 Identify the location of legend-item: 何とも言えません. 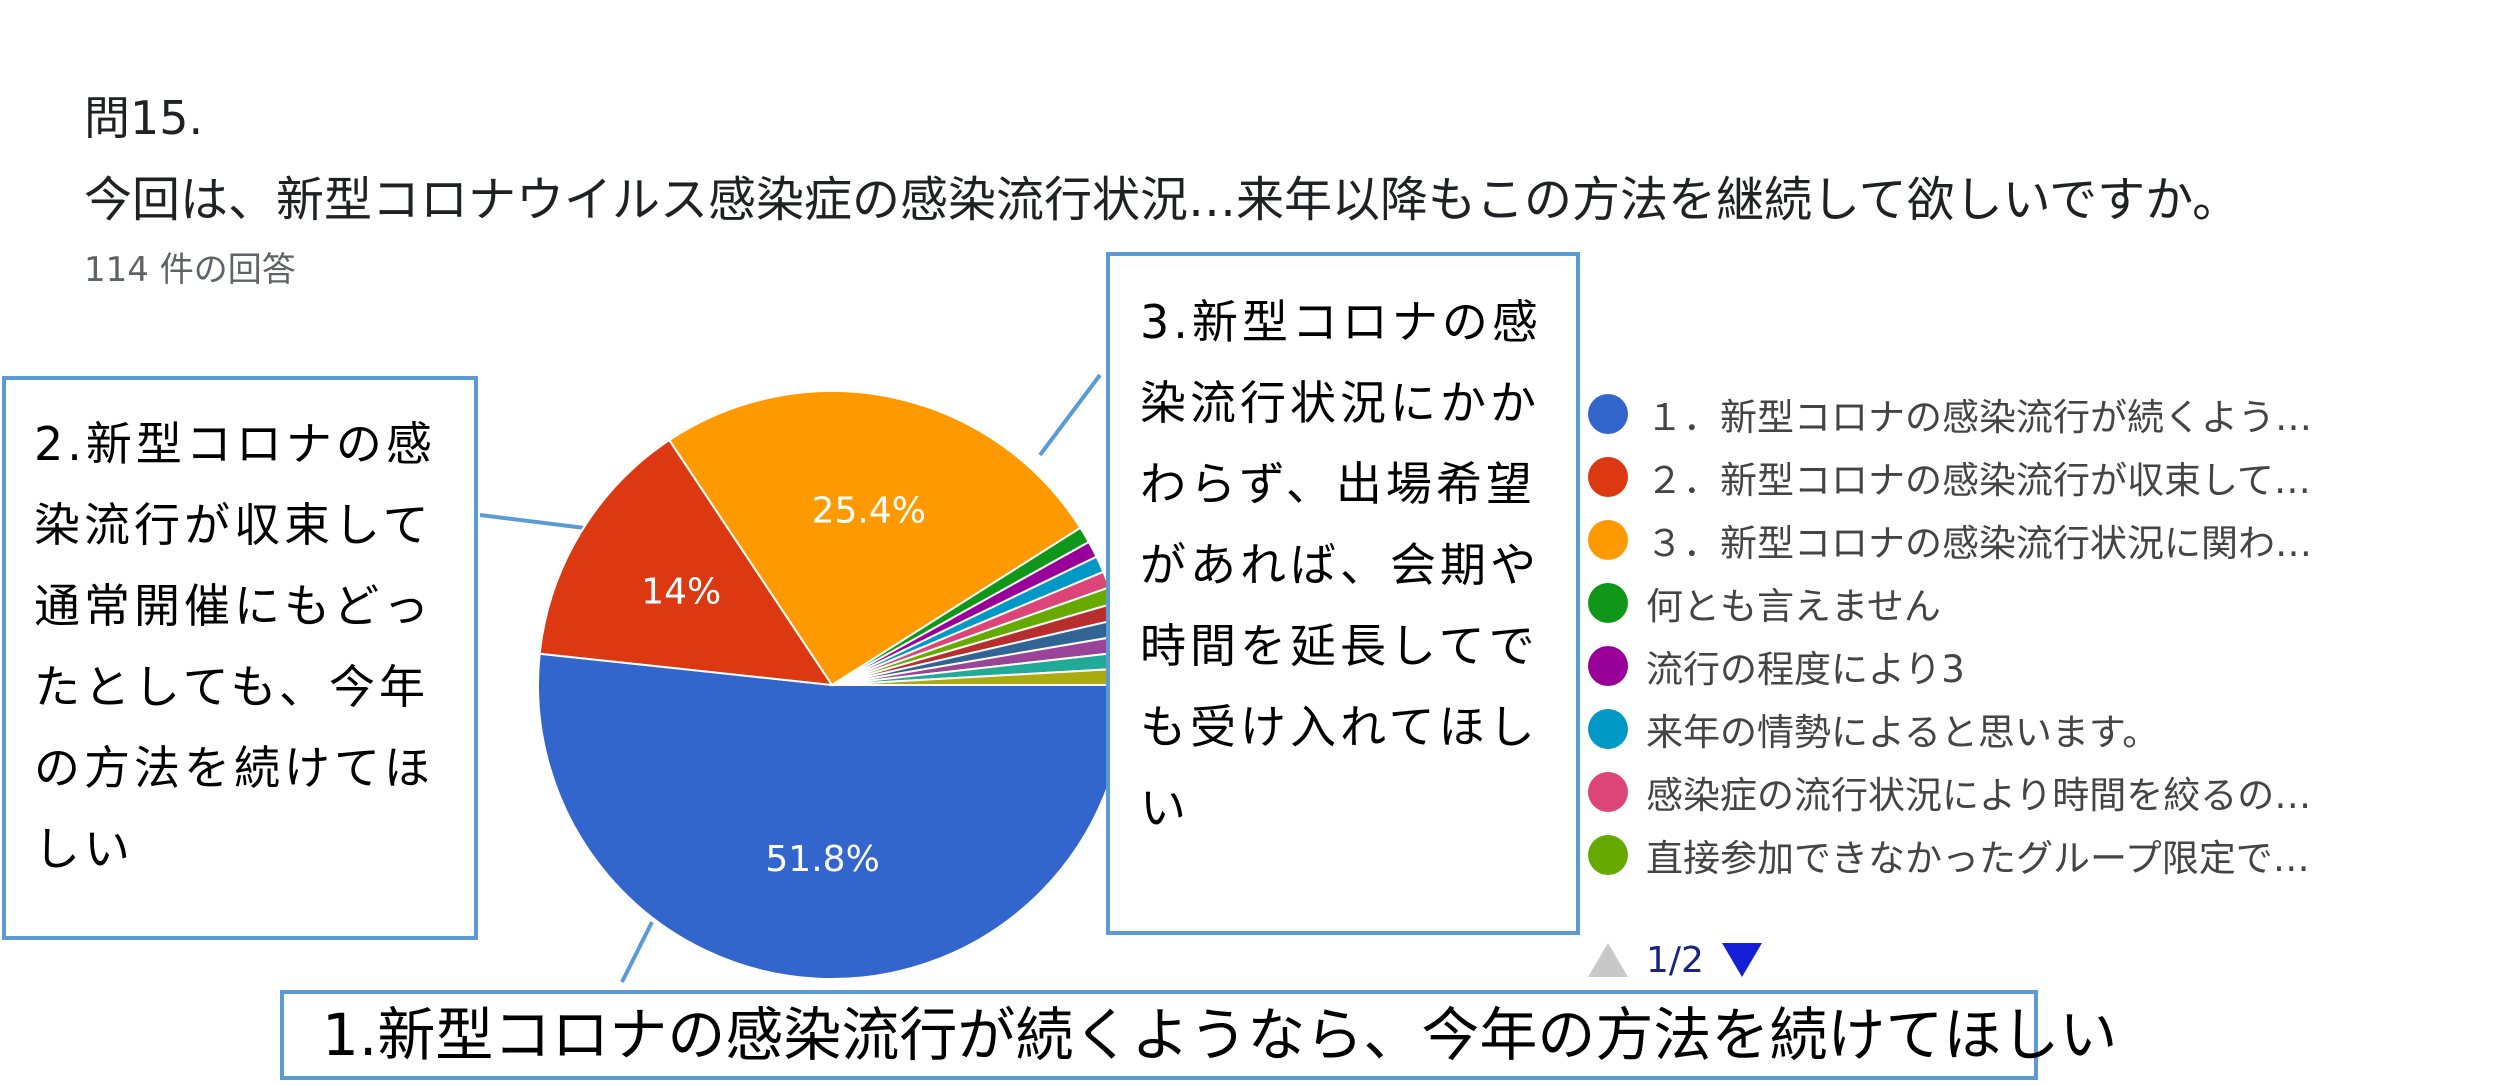
(2038, 602).